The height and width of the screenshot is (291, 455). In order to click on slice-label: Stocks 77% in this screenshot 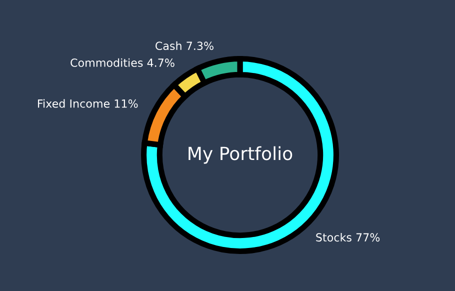, I will do `click(348, 237)`.